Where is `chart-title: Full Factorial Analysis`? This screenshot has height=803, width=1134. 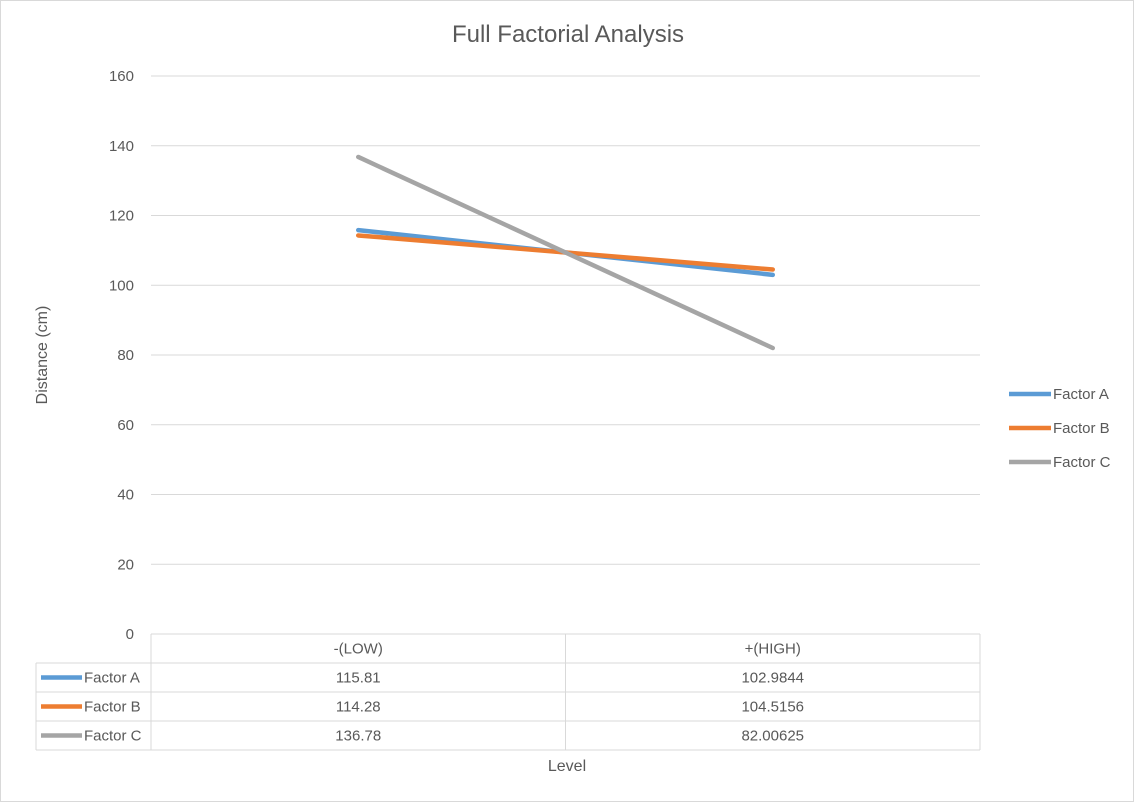
chart-title: Full Factorial Analysis is located at coordinates (568, 34).